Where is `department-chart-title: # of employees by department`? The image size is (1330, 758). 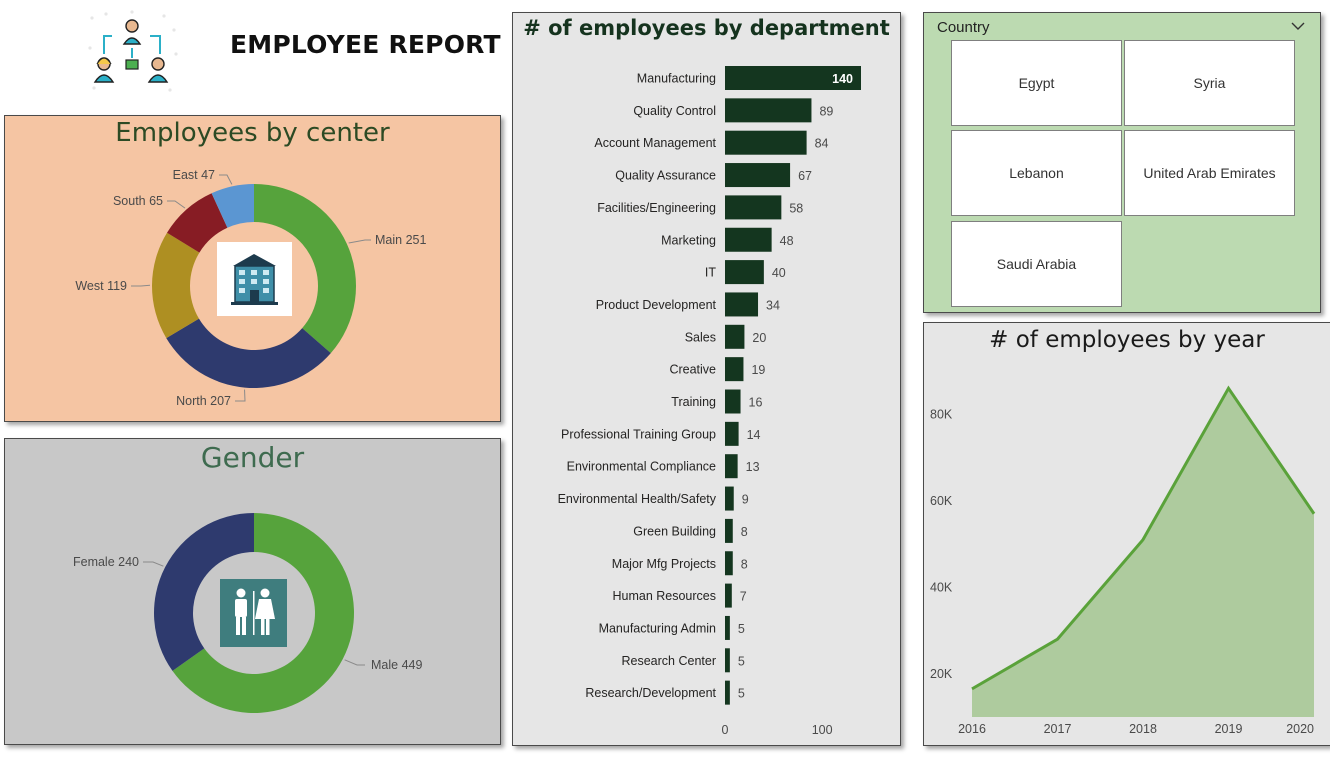
department-chart-title: # of employees by department is located at coordinates (706, 28).